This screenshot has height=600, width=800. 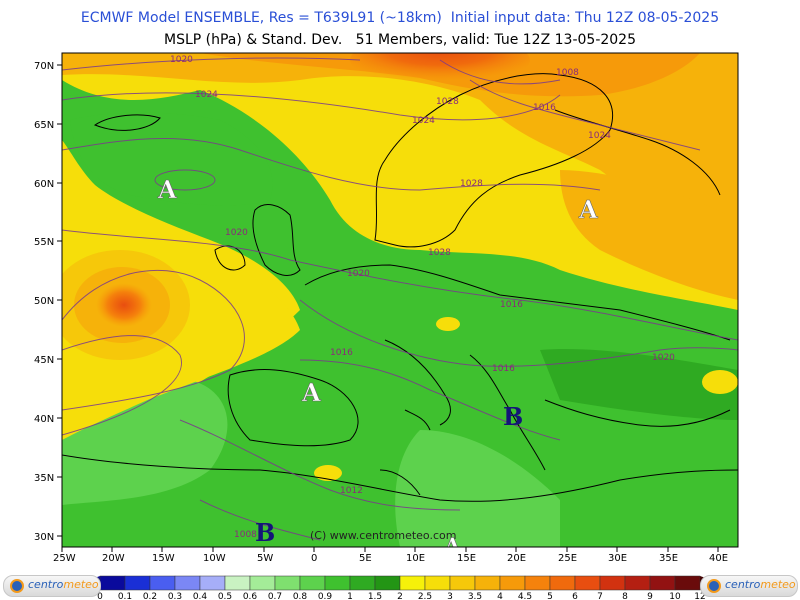 What do you see at coordinates (44, 419) in the screenshot?
I see `lat-label: 40N` at bounding box center [44, 419].